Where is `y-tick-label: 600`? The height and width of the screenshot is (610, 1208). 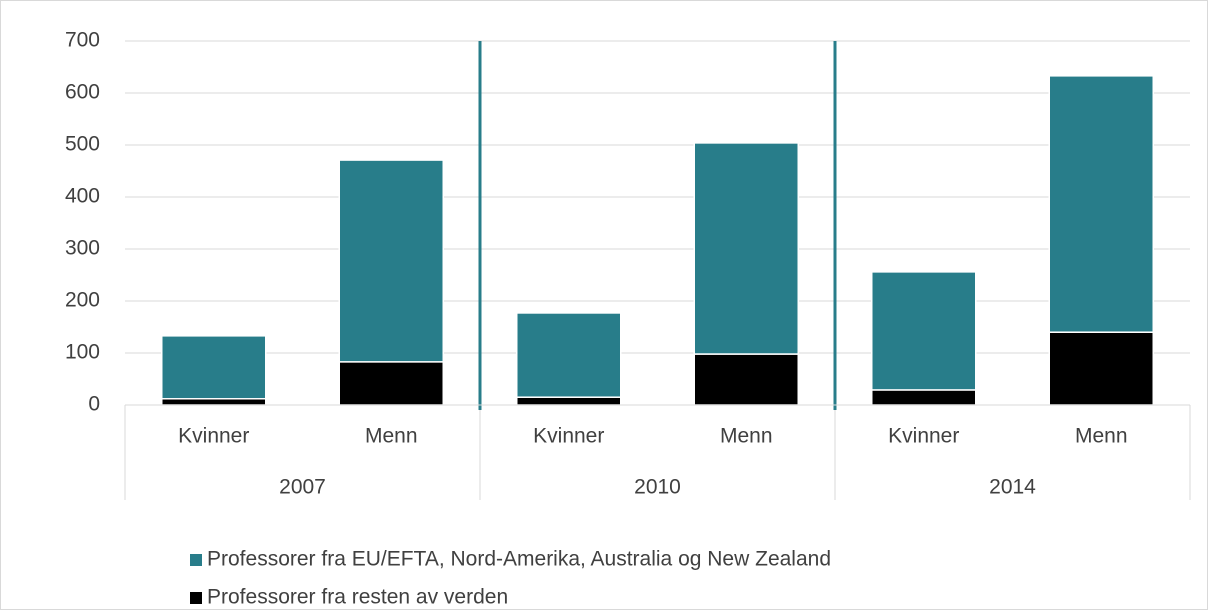 y-tick-label: 600 is located at coordinates (82, 92).